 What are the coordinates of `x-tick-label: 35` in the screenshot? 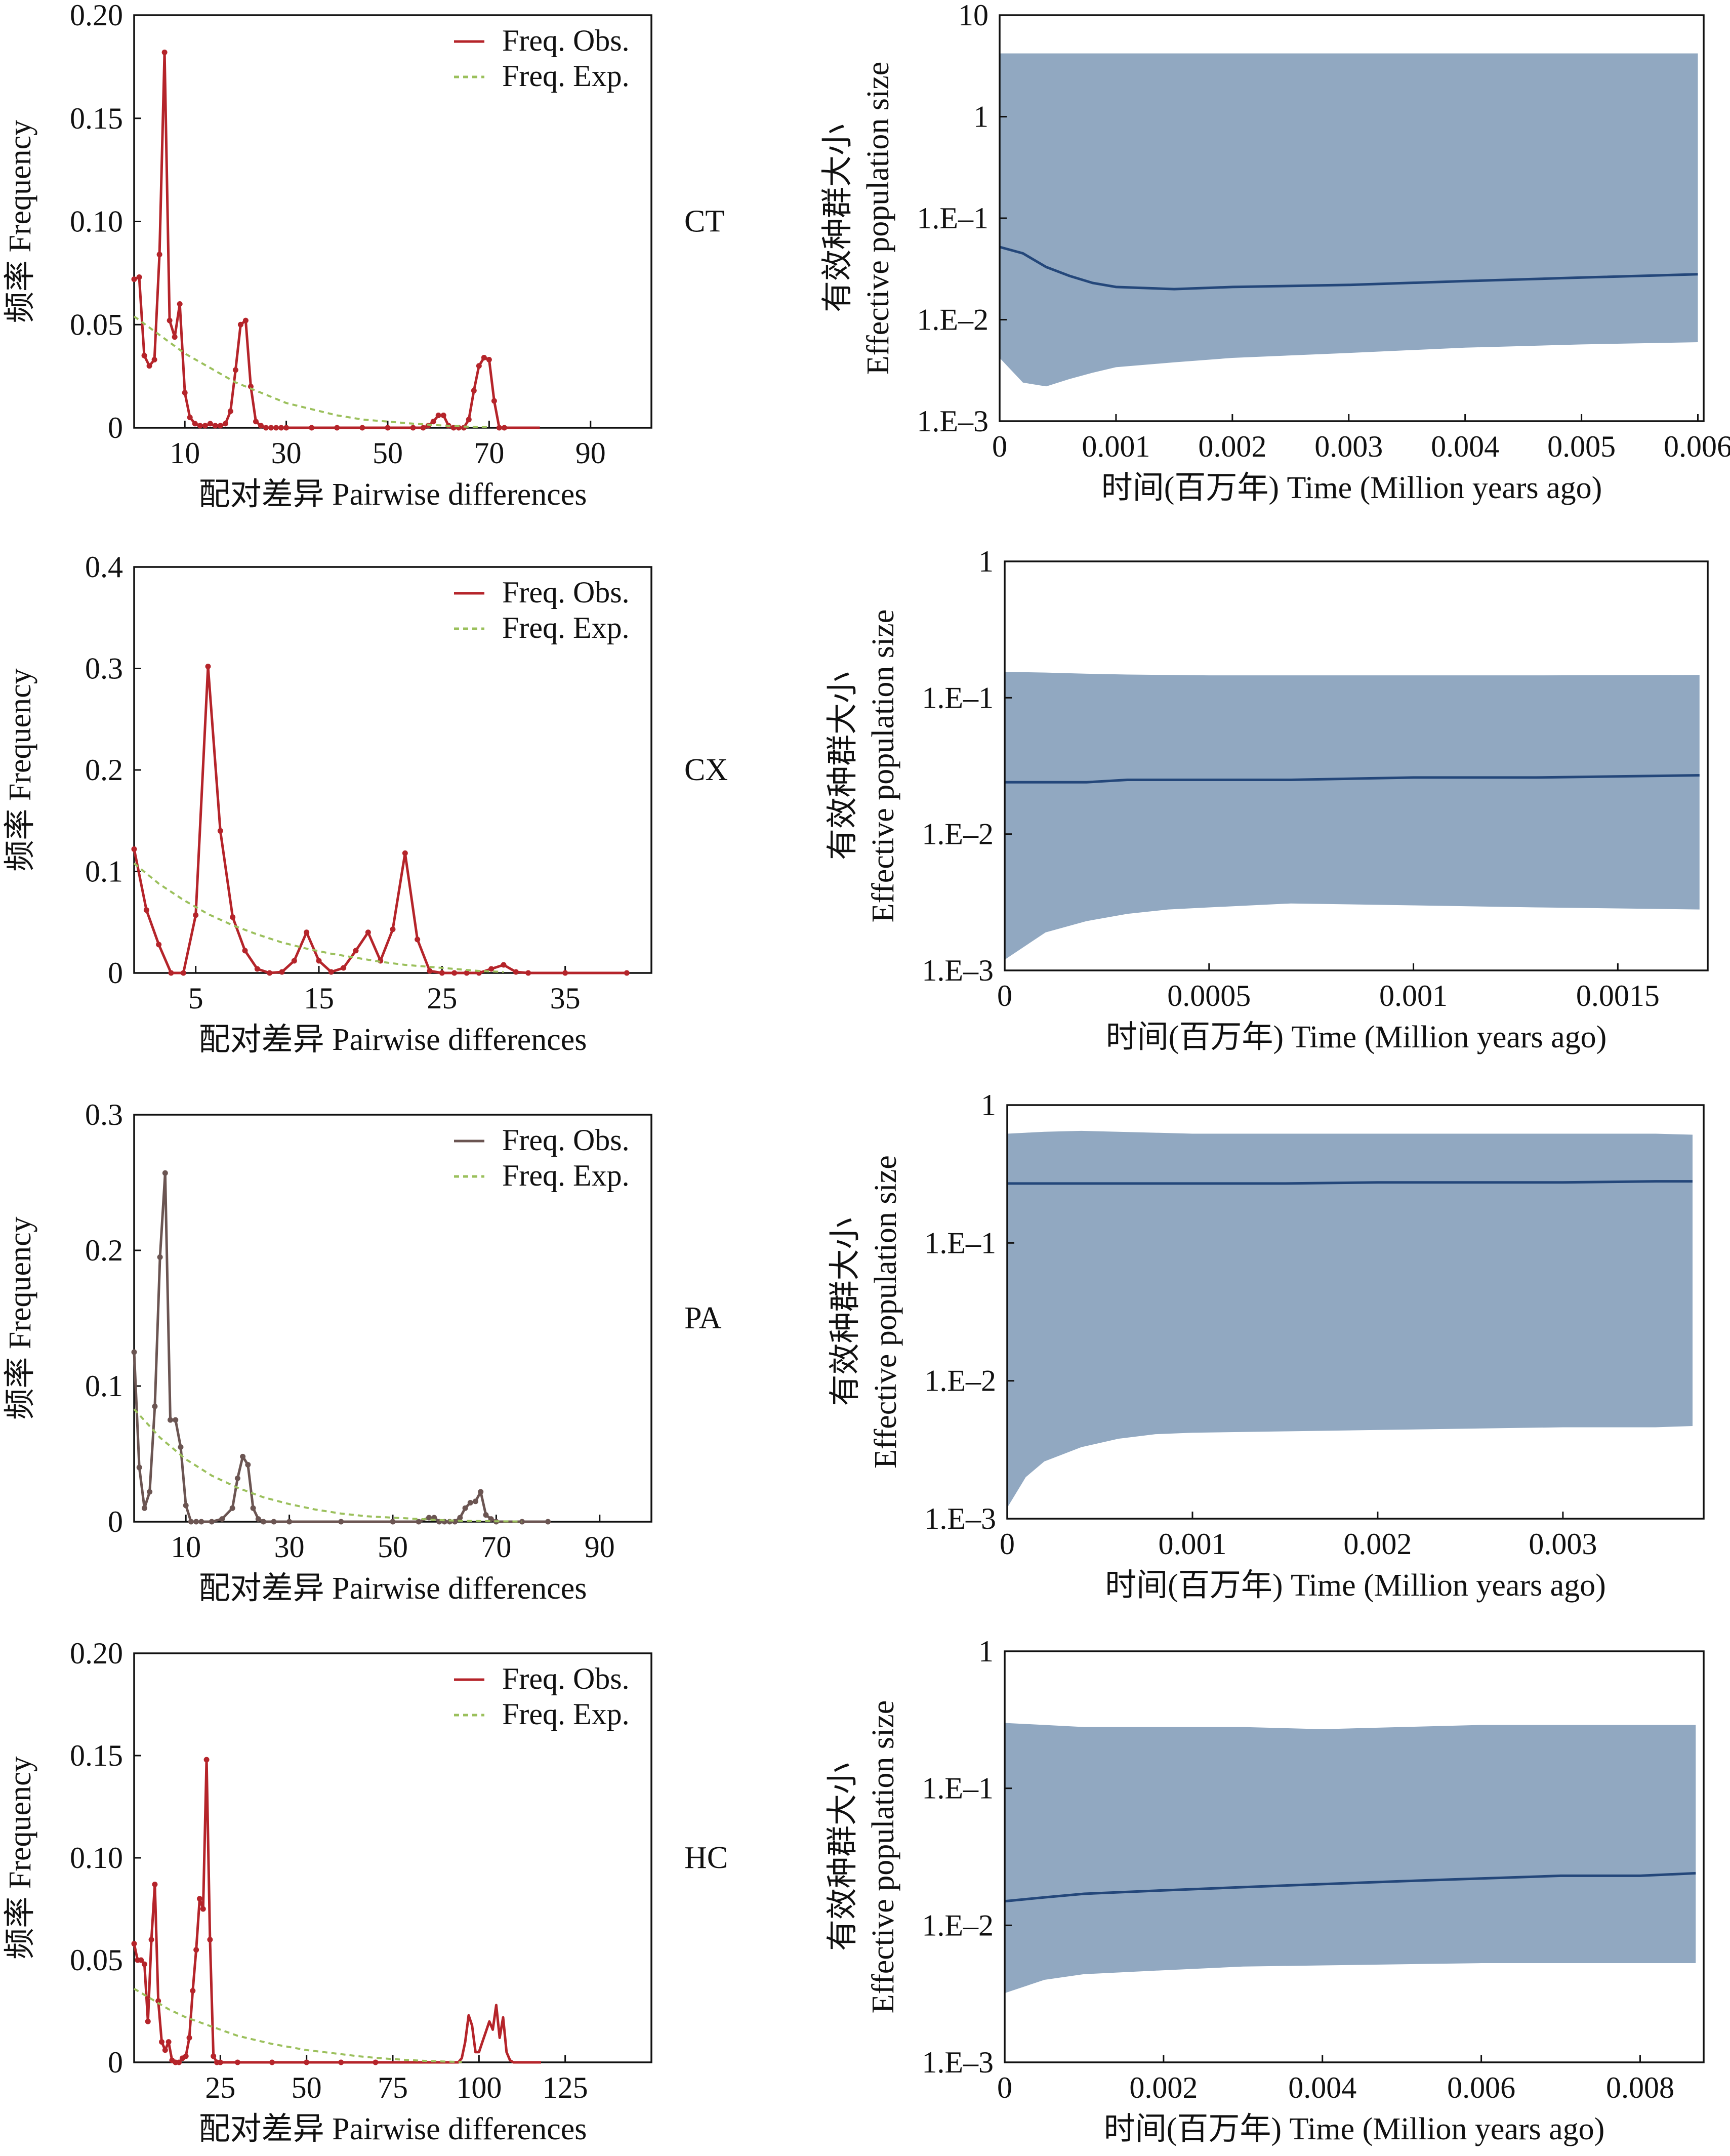 It's located at (565, 998).